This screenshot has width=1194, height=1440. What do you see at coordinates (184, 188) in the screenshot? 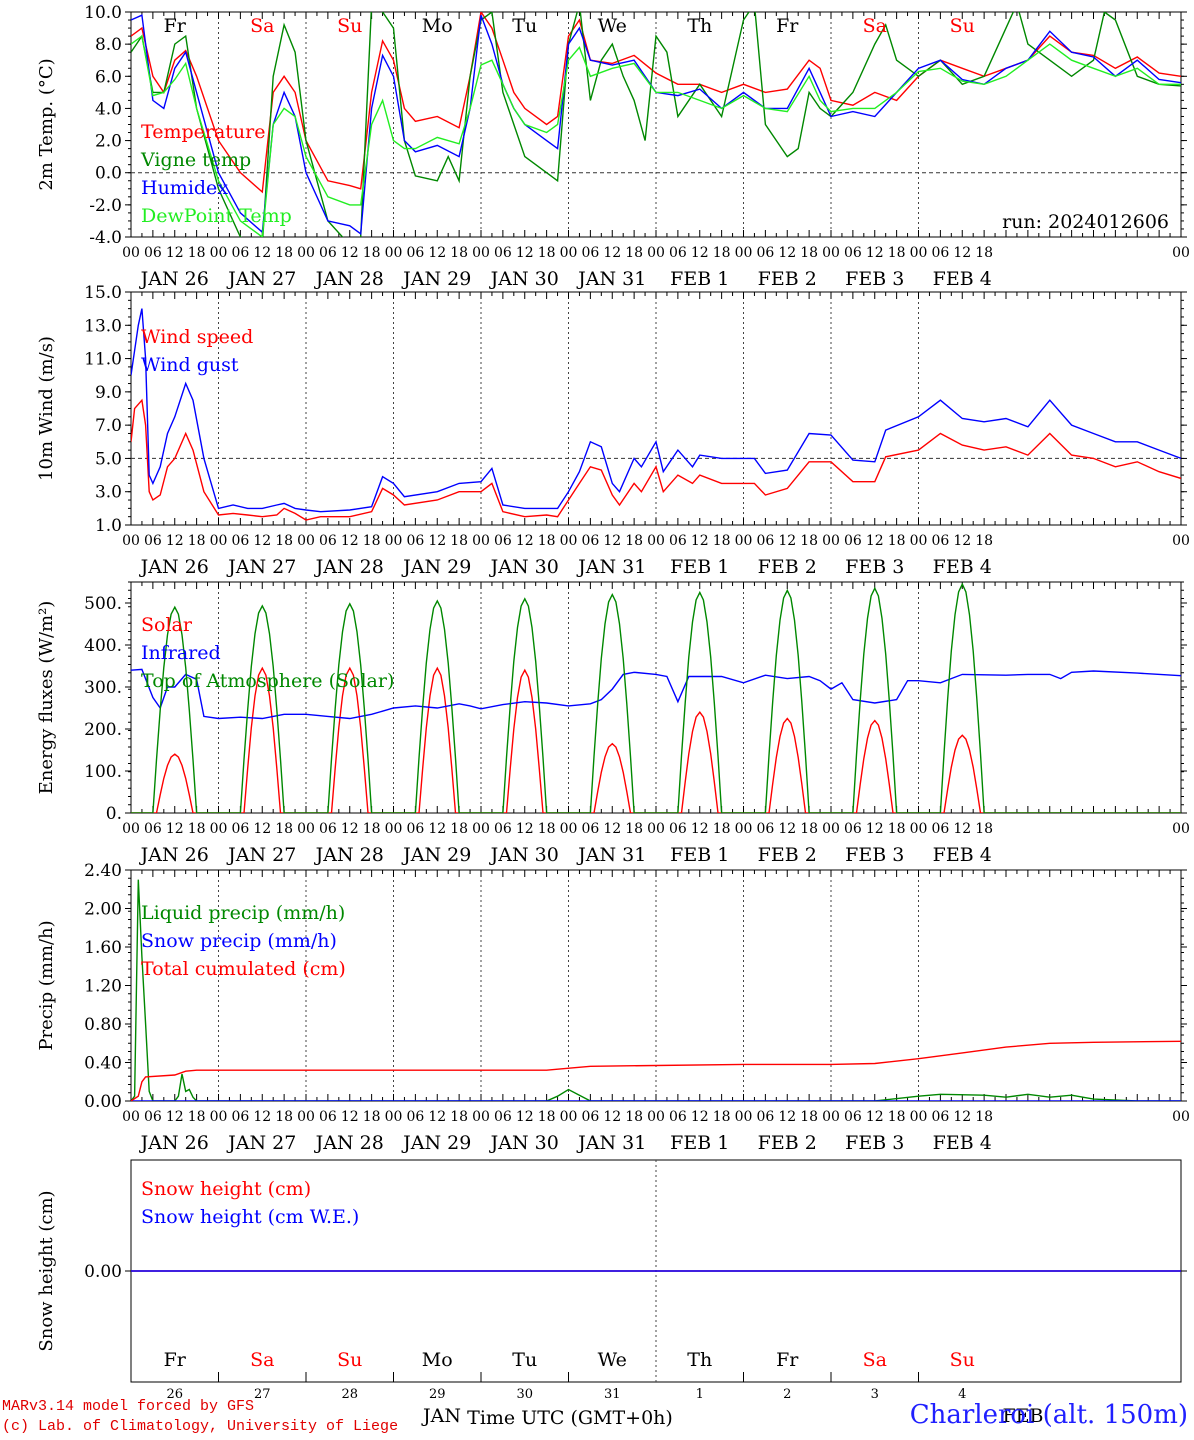
I see `legend-entry: Humidex` at bounding box center [184, 188].